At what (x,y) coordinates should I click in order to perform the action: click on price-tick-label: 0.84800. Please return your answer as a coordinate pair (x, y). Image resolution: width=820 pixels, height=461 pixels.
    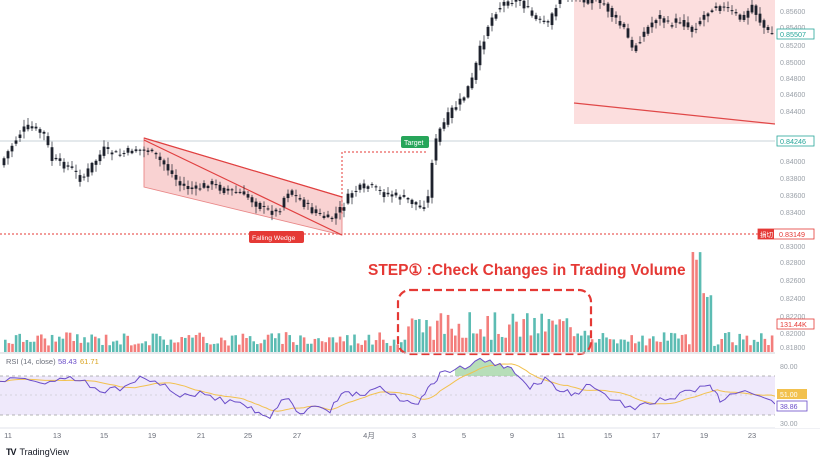
    Looking at the image, I should click on (792, 79).